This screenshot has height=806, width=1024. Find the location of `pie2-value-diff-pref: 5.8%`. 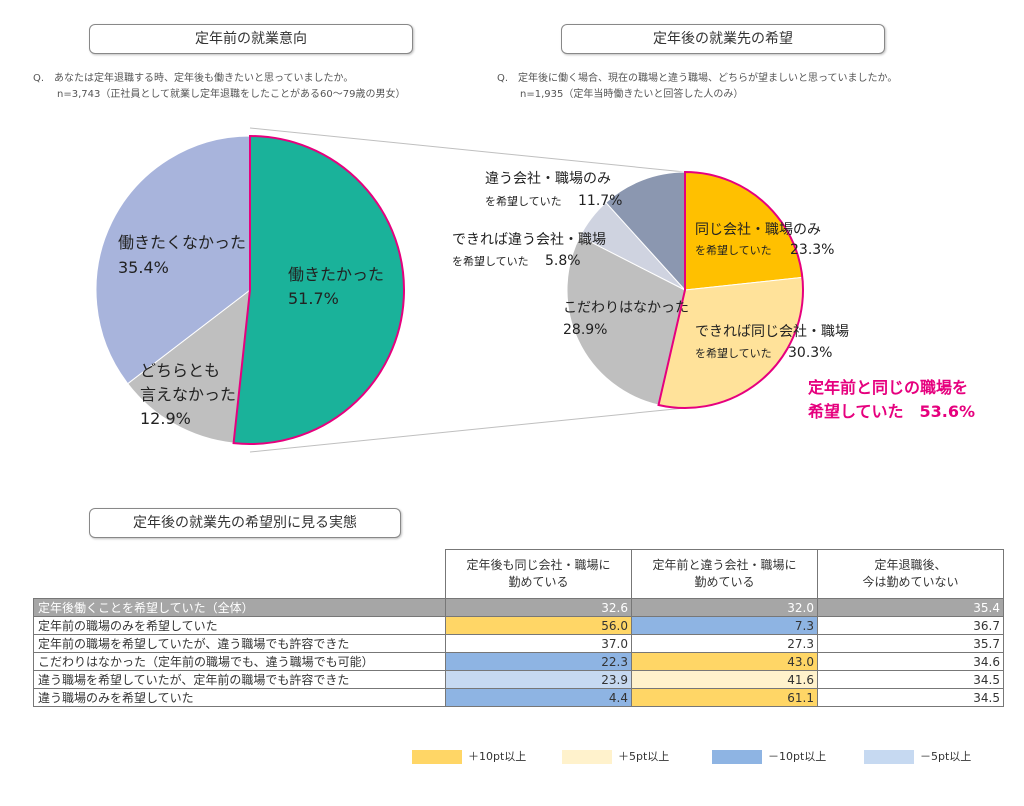

pie2-value-diff-pref: 5.8% is located at coordinates (563, 261).